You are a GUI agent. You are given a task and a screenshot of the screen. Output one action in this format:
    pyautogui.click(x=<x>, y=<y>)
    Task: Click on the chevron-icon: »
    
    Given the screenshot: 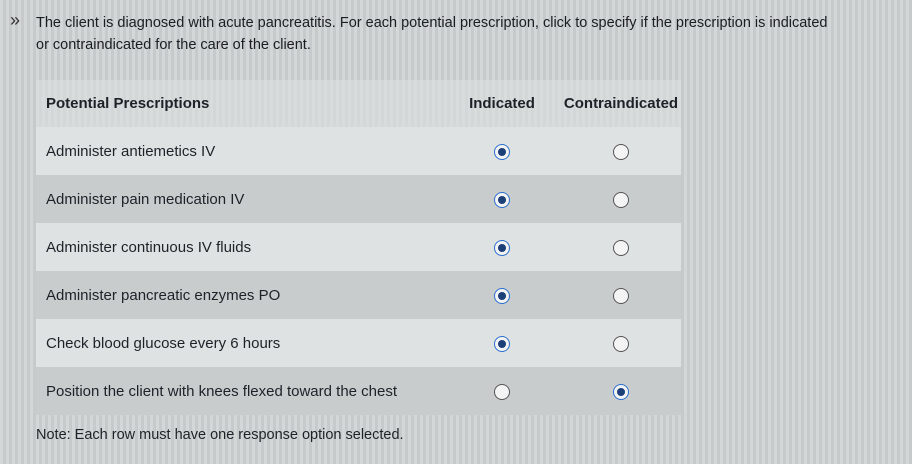 What is the action you would take?
    pyautogui.click(x=15, y=20)
    